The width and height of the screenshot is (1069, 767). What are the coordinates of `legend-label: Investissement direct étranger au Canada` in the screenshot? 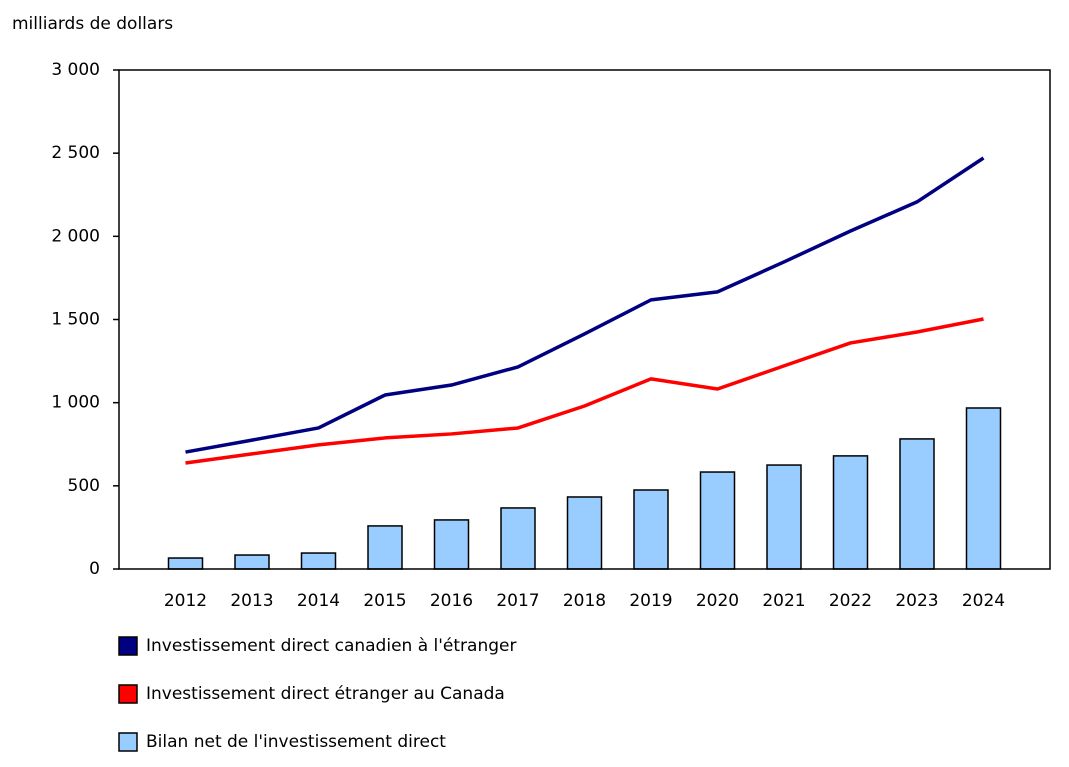 It's located at (325, 694).